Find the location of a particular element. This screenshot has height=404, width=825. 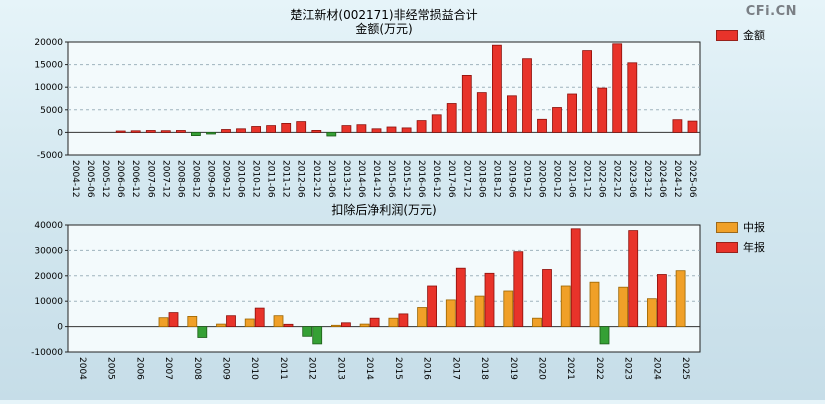

bar-金额-2018-12 is located at coordinates (496, 88).